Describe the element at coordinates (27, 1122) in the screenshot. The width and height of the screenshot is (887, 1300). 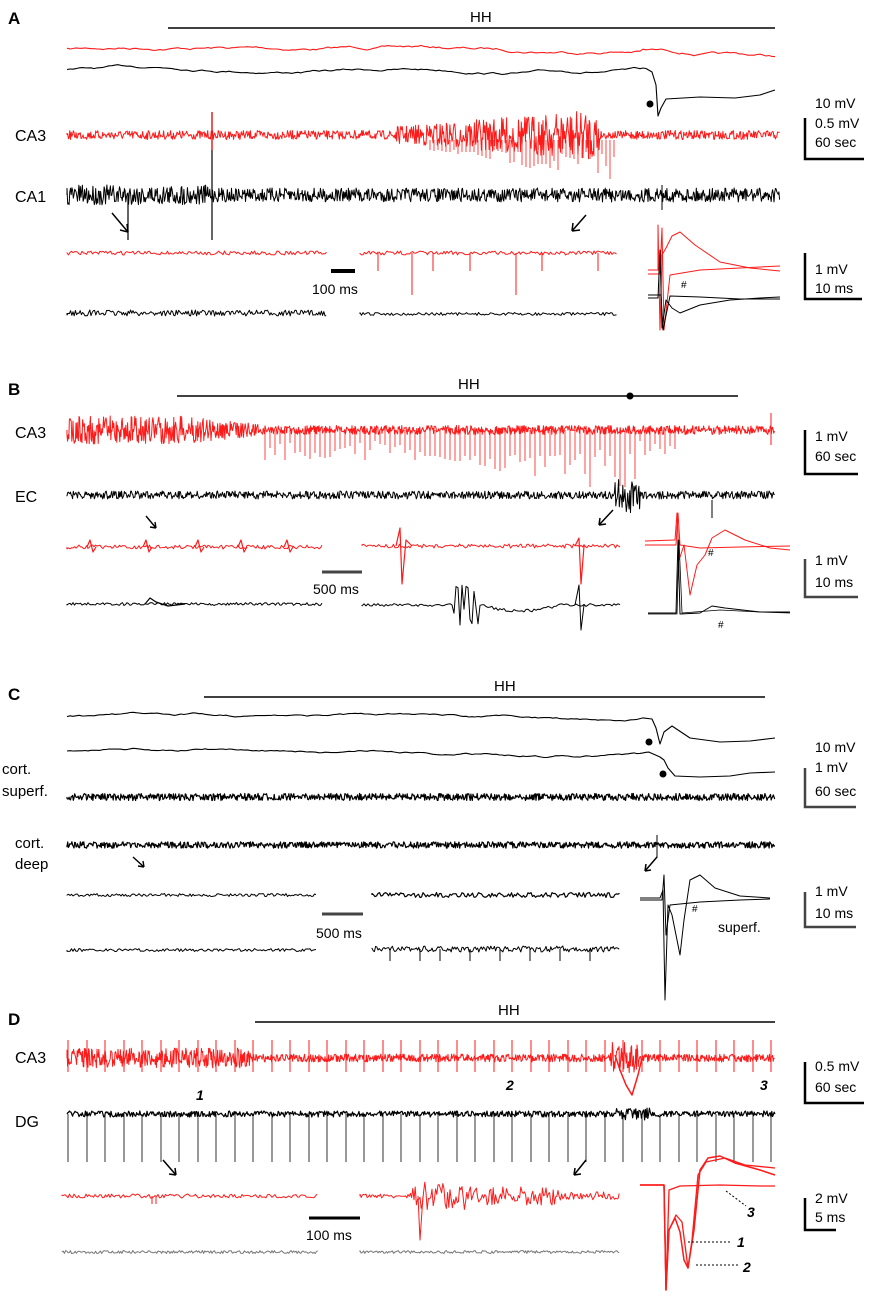
I see `channel-label: DG` at that location.